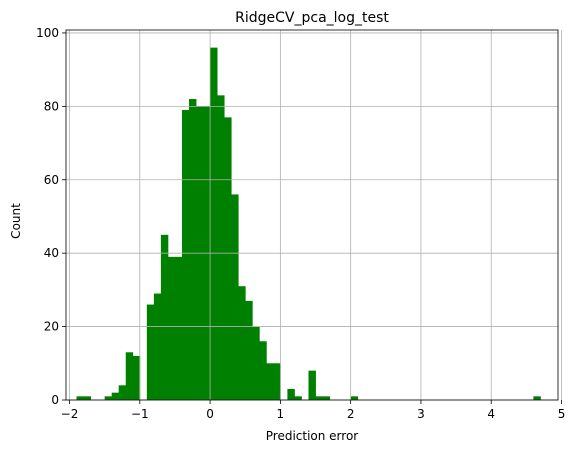  What do you see at coordinates (313, 410) in the screenshot?
I see `x-axis-ticks: −2 −1 0 1 2 3 4 5` at bounding box center [313, 410].